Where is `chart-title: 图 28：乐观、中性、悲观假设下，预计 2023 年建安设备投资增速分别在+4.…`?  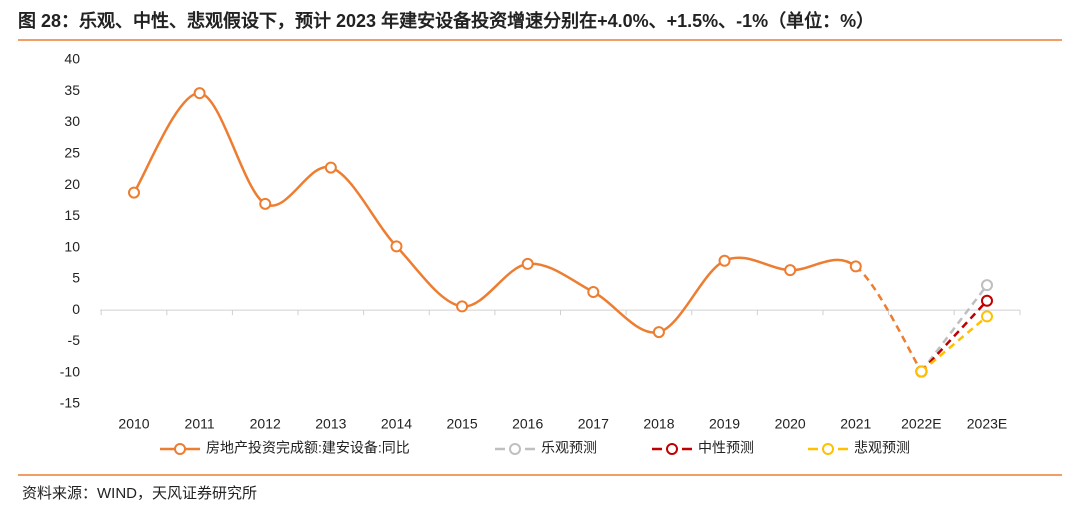
chart-title: 图 28：乐观、中性、悲观假设下，预计 2023 年建安设备投资增速分别在+4.… is located at coordinates (446, 20).